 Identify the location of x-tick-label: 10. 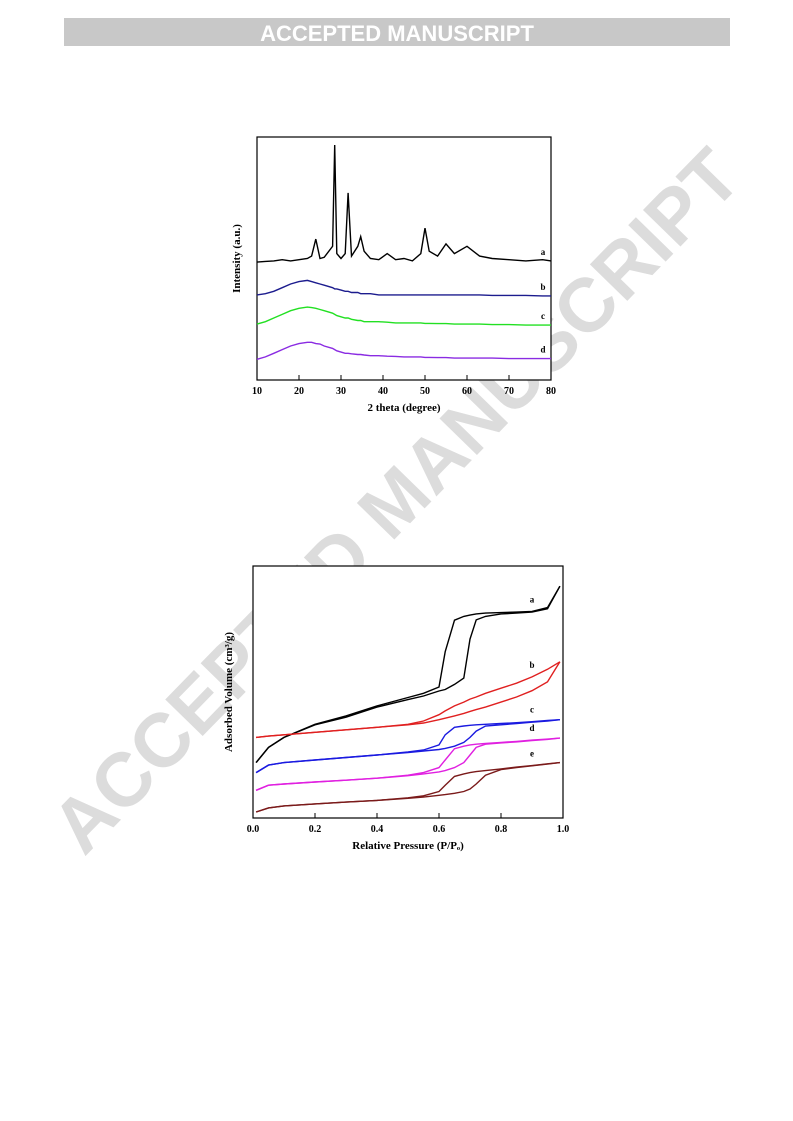
(257, 391).